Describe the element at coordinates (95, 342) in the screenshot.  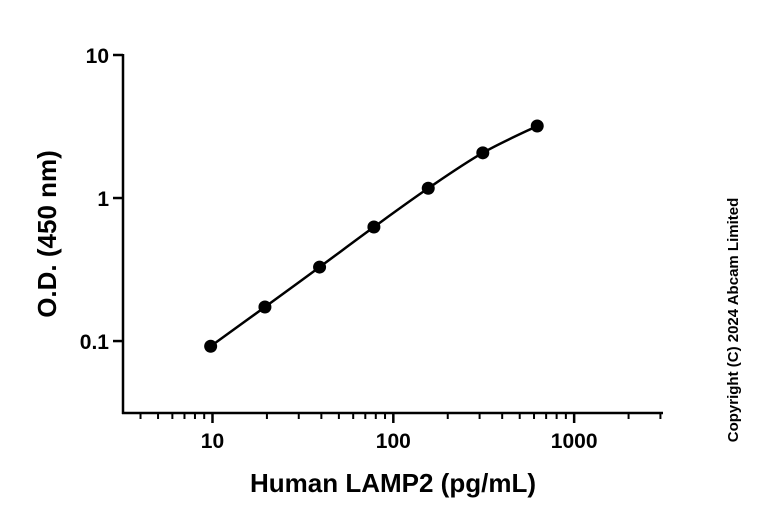
I see `y-tick-label: 0.1` at that location.